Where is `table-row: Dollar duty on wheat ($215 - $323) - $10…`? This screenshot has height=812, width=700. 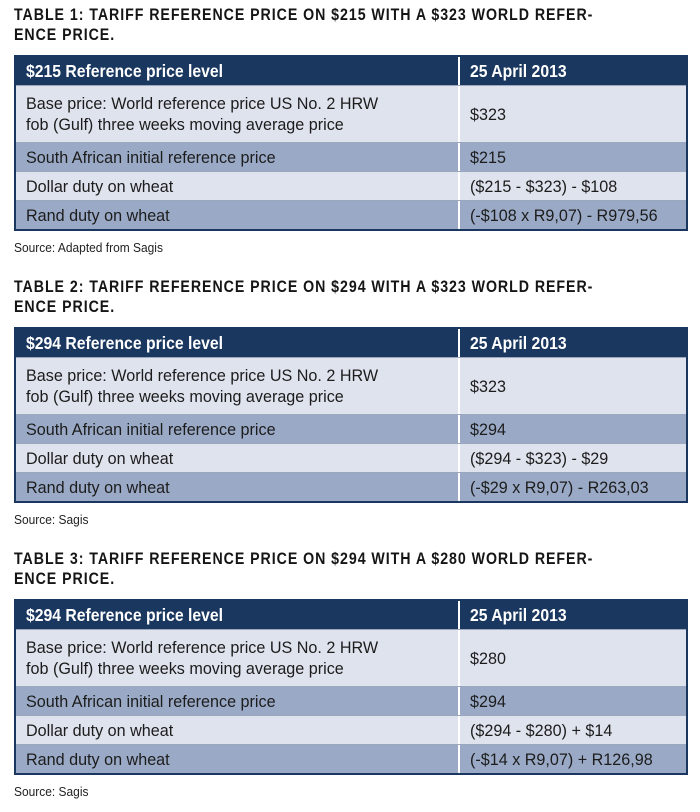
table-row: Dollar duty on wheat ($215 - $323) - $10… is located at coordinates (351, 185).